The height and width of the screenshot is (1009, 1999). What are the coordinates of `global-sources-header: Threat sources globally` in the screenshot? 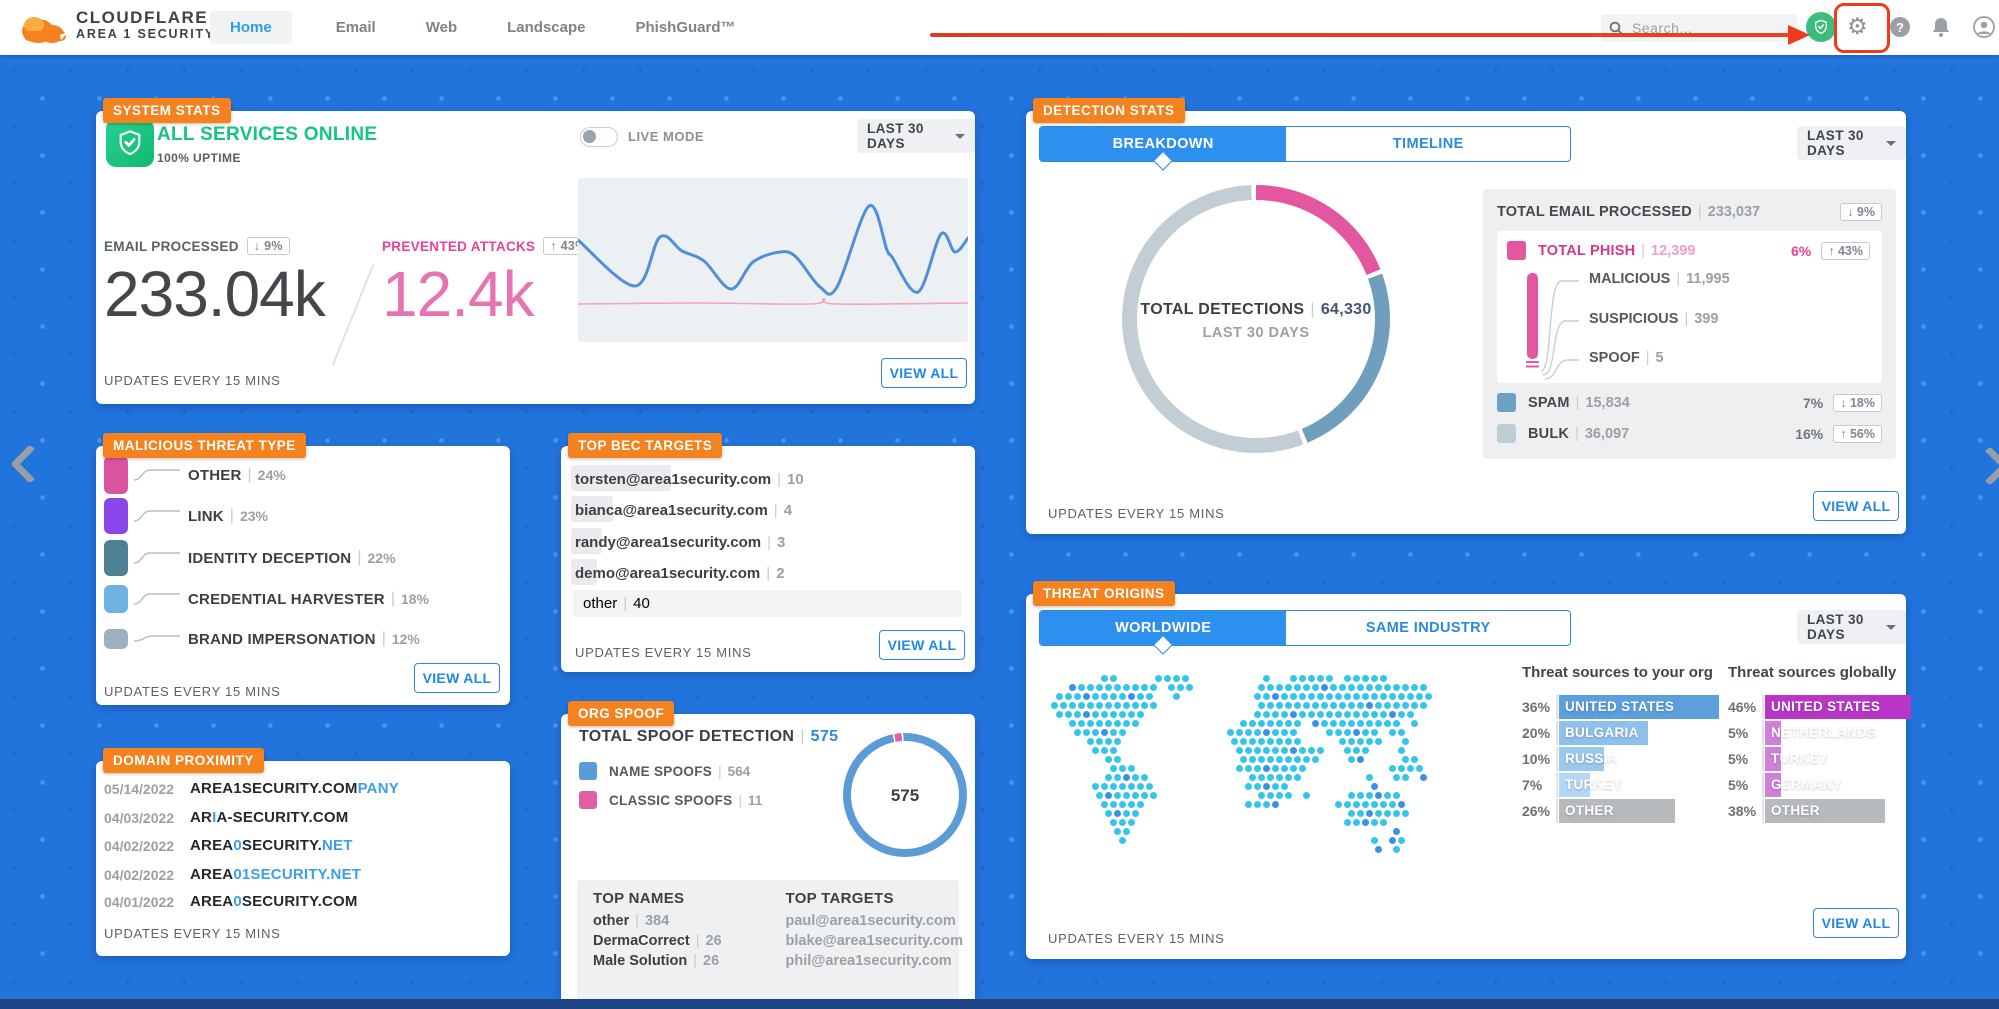 It's located at (1812, 672).